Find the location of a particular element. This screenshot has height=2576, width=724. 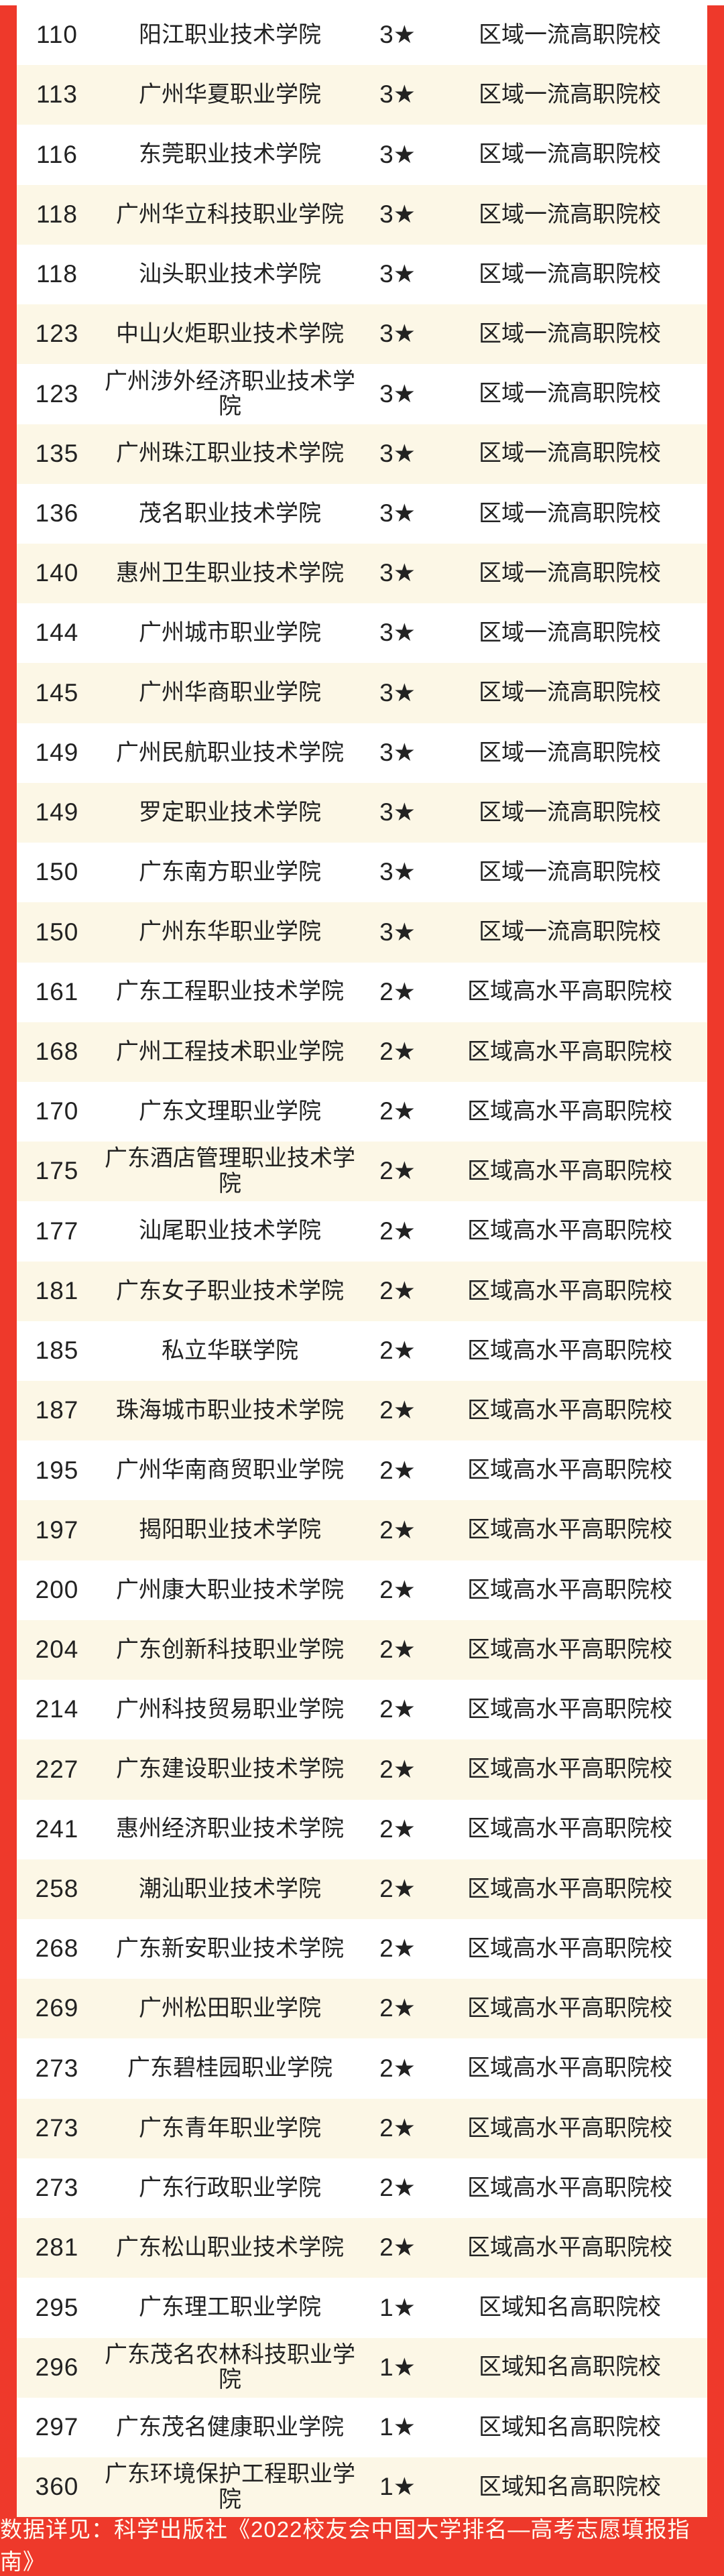

university-name: 广东松山职业技术学院 is located at coordinates (230, 2248).